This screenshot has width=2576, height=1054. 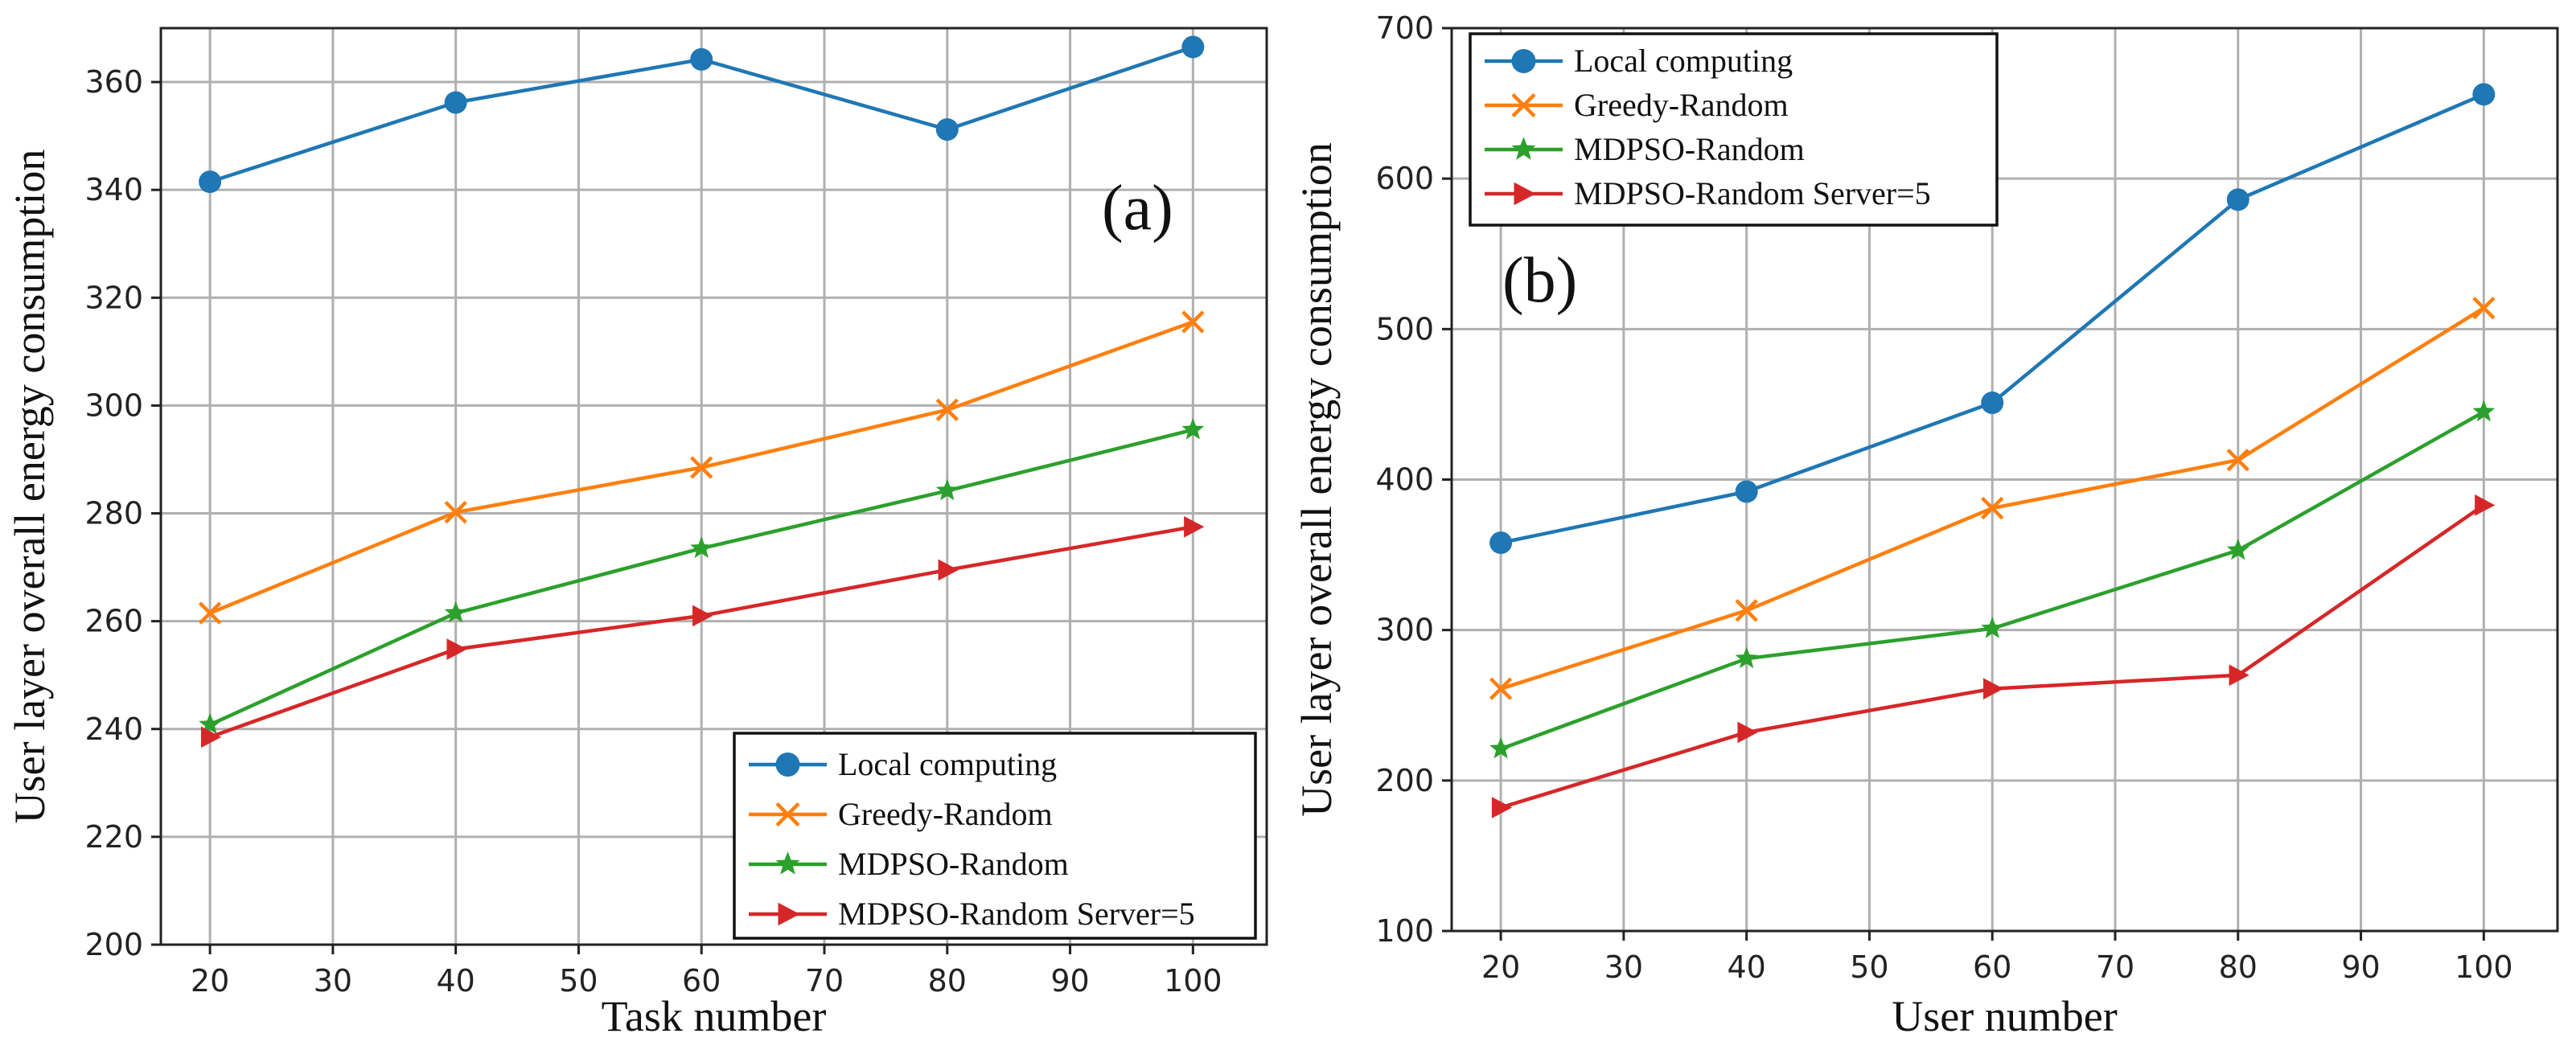 What do you see at coordinates (113, 621) in the screenshot?
I see `y-tick-label: 260` at bounding box center [113, 621].